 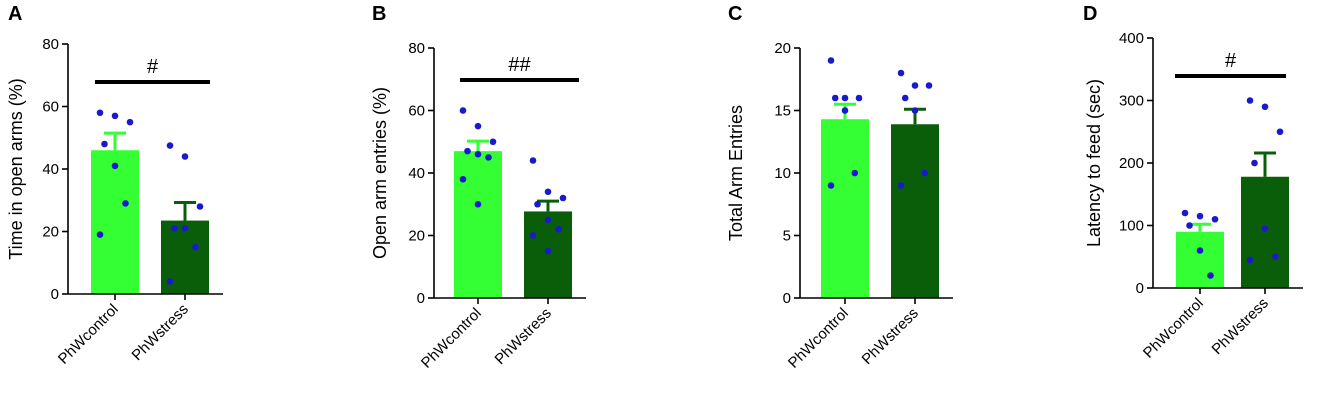 I want to click on y-axis-label: Latency to feed (sec), so click(x=1094, y=163).